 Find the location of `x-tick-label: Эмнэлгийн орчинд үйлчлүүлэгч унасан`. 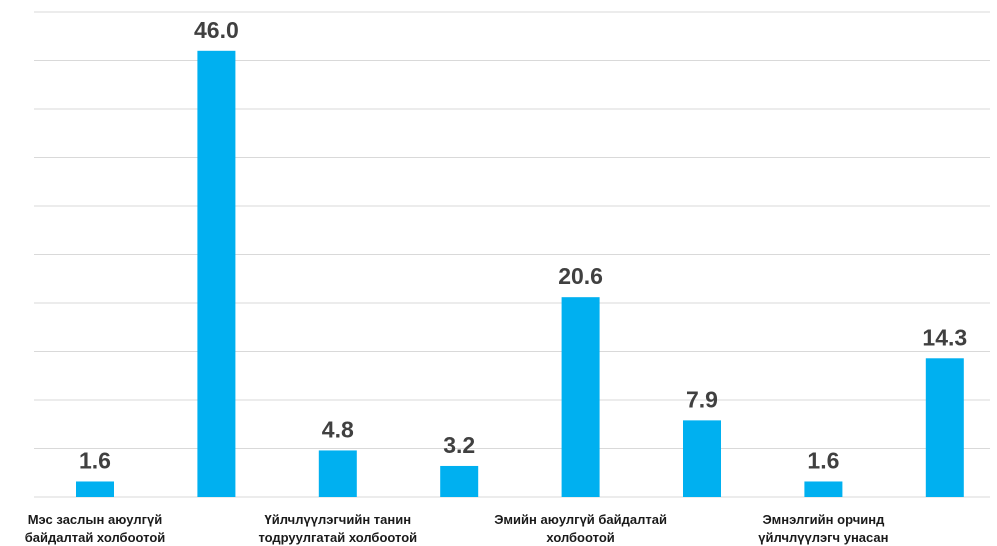

x-tick-label: Эмнэлгийн орчинд үйлчлүүлэгч унасан is located at coordinates (823, 528).